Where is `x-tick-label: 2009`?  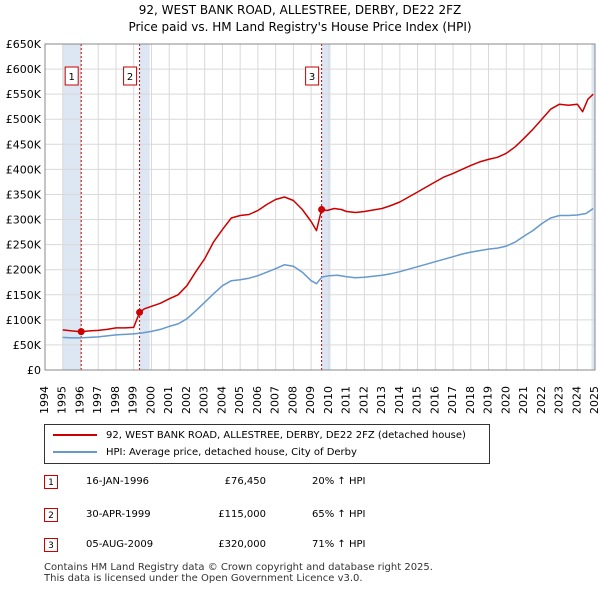 x-tick-label: 2009 is located at coordinates (310, 400).